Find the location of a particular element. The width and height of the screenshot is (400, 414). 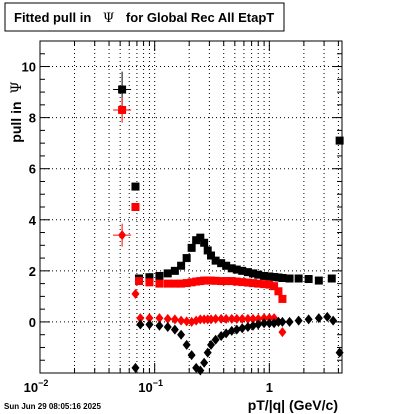

x-tick-label-exponent: −1 is located at coordinates (158, 383).